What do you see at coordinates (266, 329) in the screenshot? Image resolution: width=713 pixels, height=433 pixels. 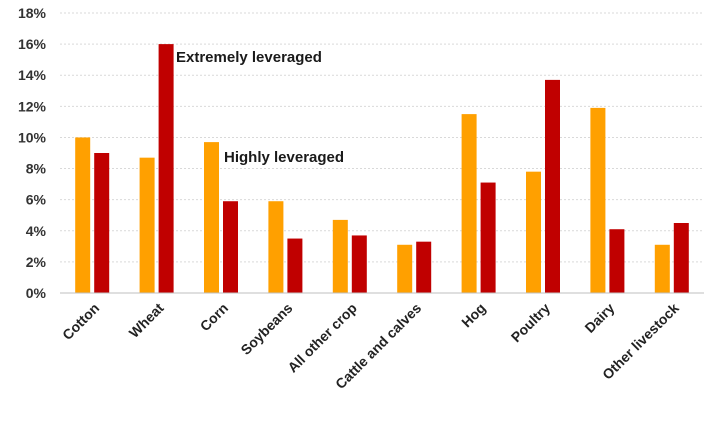 I see `x-tick-label: Soybeans` at bounding box center [266, 329].